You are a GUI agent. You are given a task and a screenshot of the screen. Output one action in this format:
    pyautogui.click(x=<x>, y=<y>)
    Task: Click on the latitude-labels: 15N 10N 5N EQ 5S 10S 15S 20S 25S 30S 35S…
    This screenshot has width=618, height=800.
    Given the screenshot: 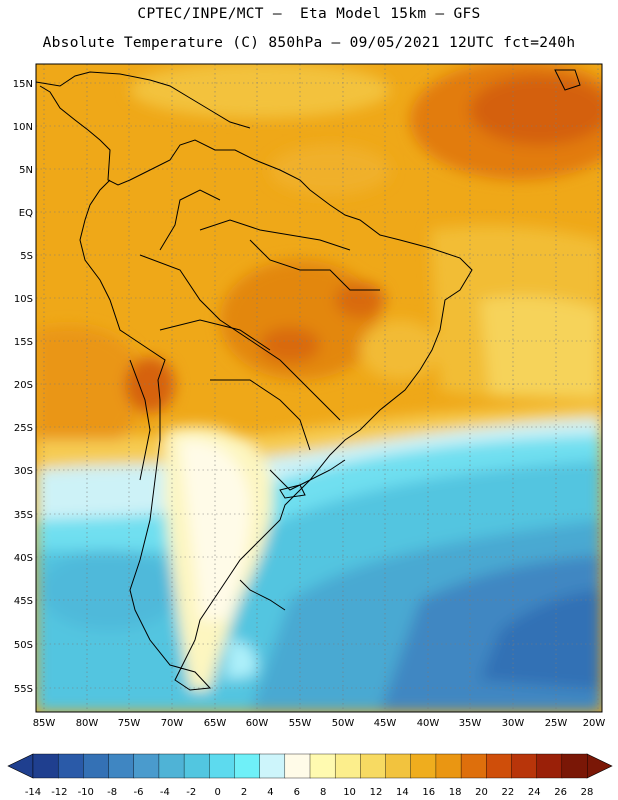 What is the action you would take?
    pyautogui.click(x=23, y=387)
    